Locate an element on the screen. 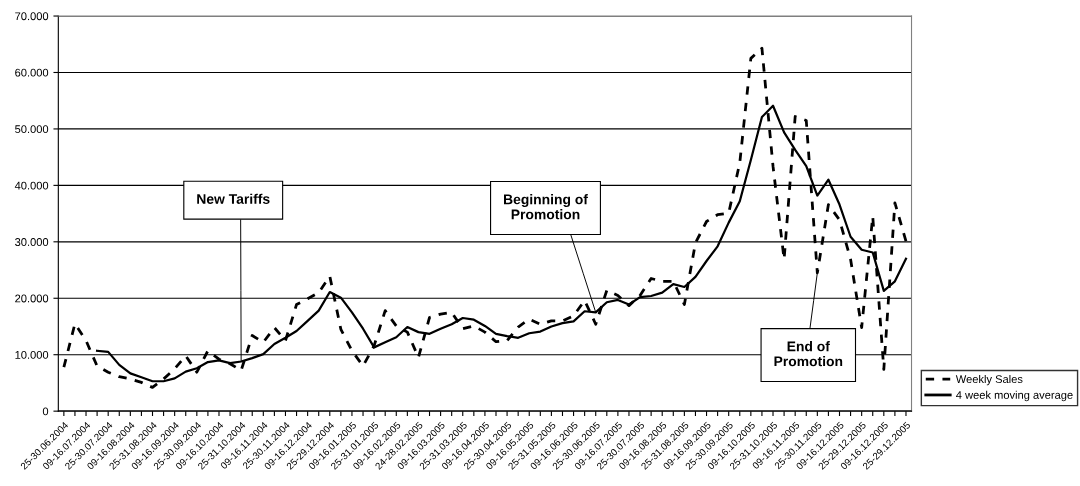  y-tick-label: 40.000 is located at coordinates (31, 185).